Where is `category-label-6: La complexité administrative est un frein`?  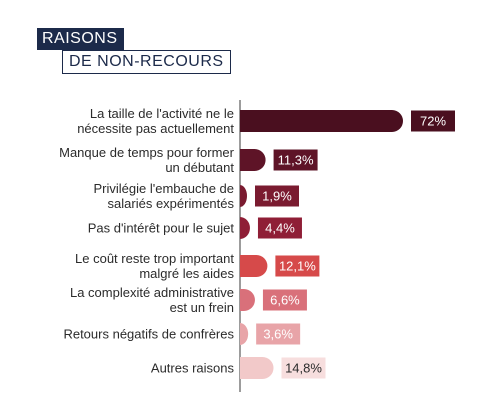
category-label-6: La complexité administrative est un frein is located at coordinates (152, 300).